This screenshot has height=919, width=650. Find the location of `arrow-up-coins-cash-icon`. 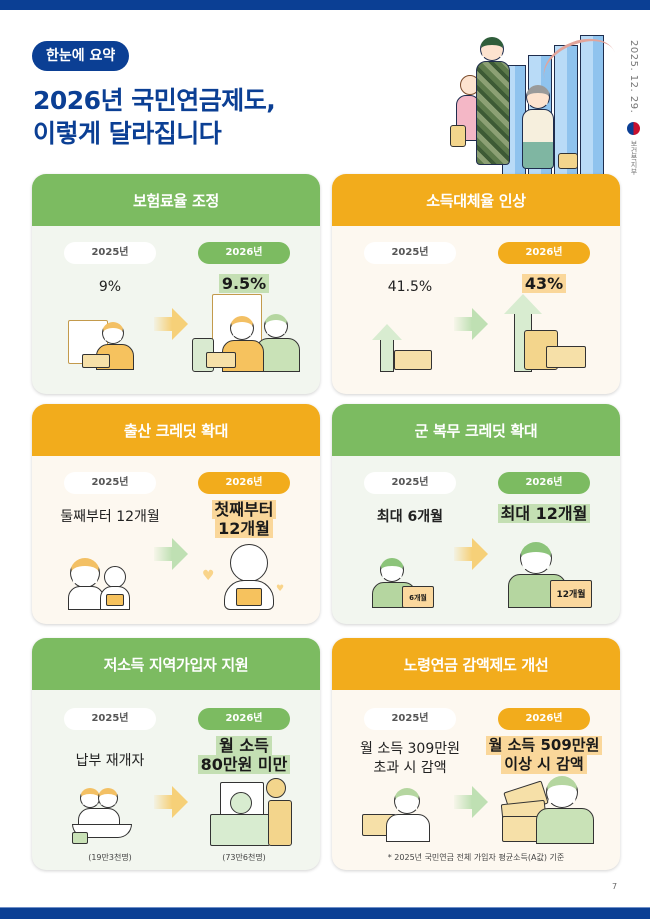

arrow-up-coins-cash-icon is located at coordinates (546, 334).